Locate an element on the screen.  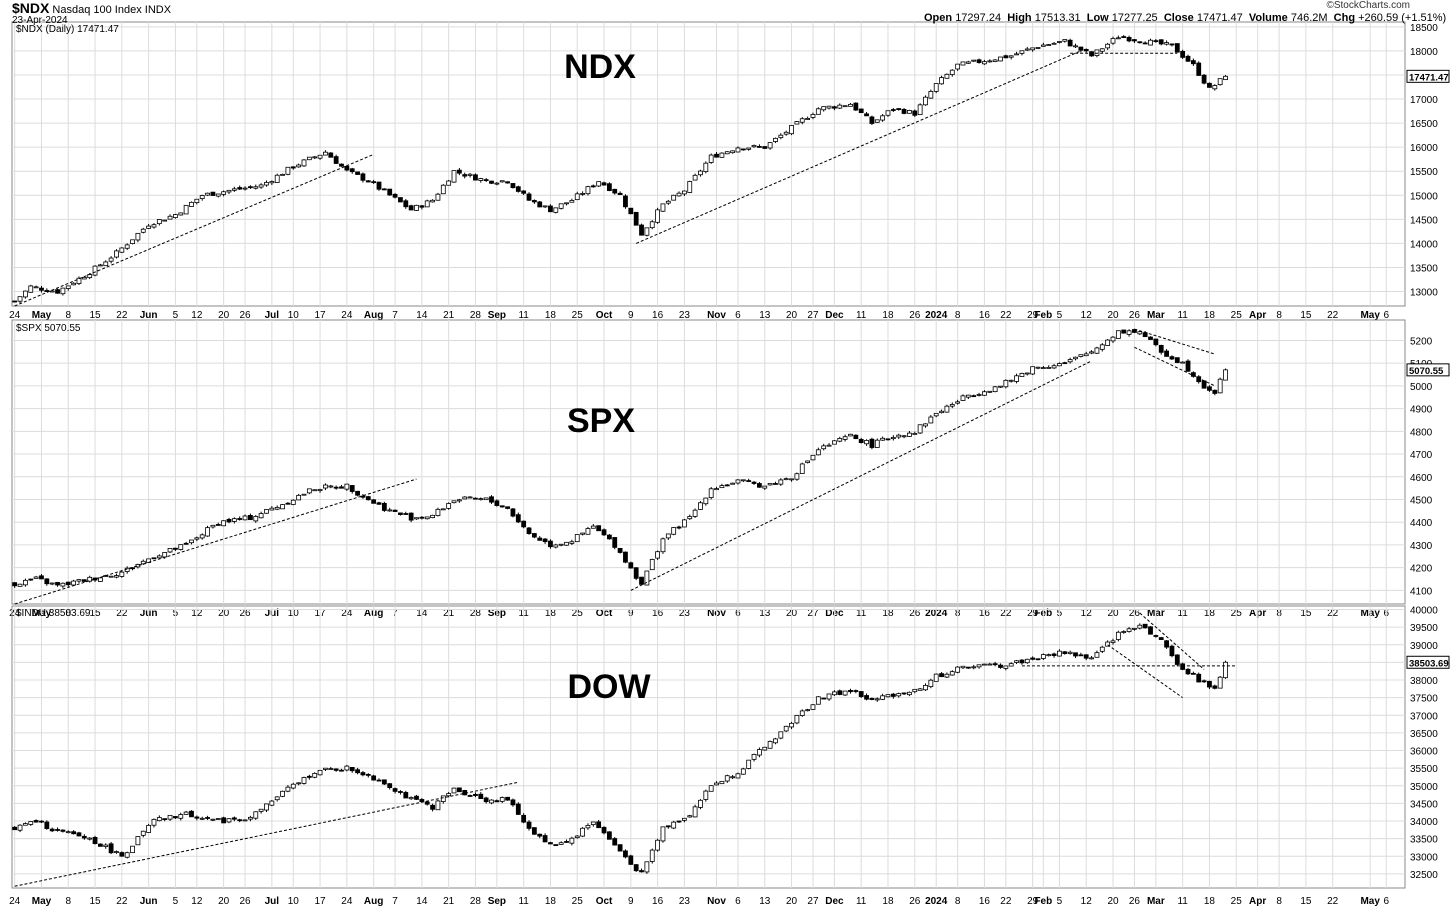
trendline is located at coordinates (1145, 671).